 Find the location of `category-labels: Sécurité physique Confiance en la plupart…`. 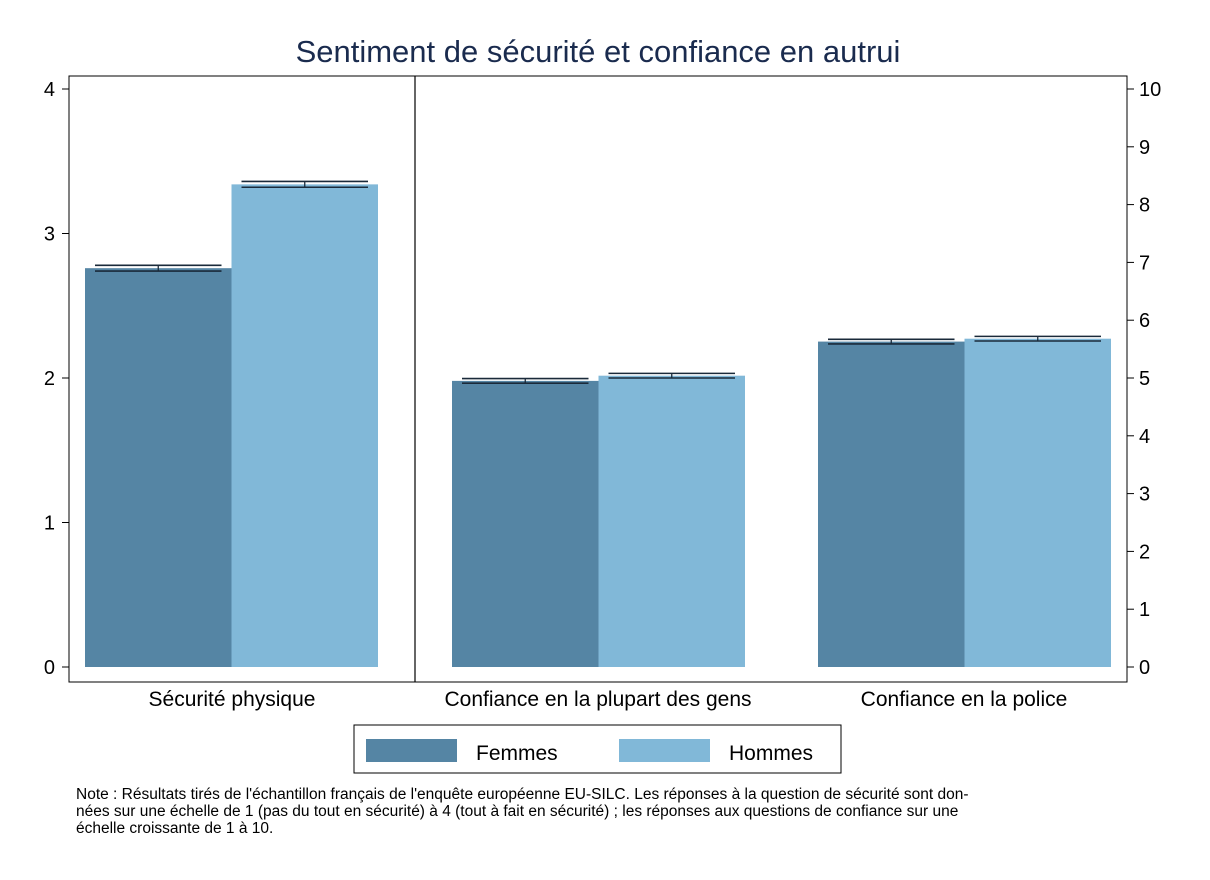

category-labels: Sécurité physique Confiance en la plupart… is located at coordinates (608, 699).